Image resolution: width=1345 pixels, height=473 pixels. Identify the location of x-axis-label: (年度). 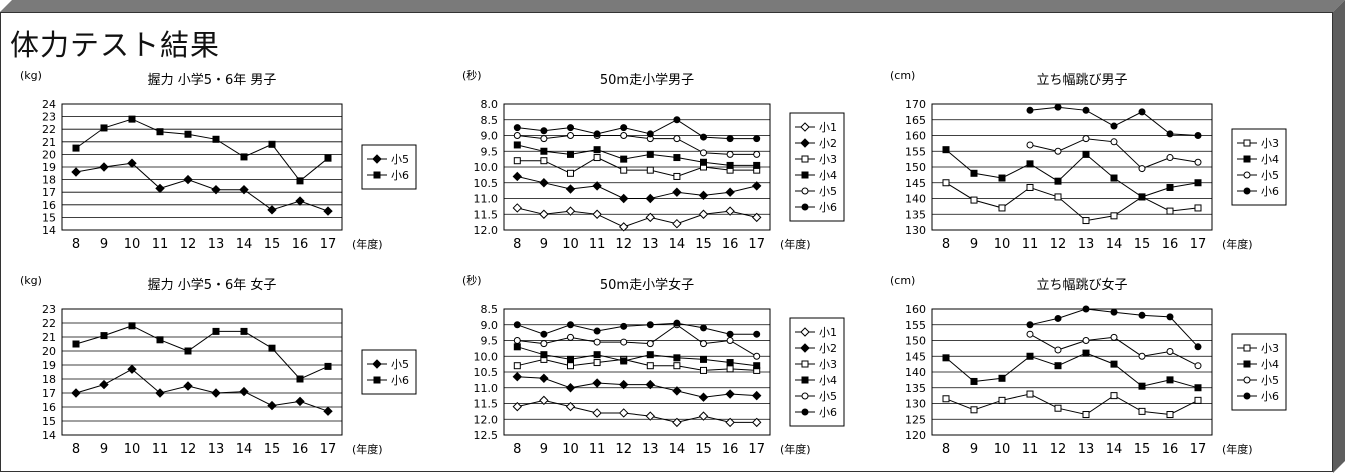
(367, 449).